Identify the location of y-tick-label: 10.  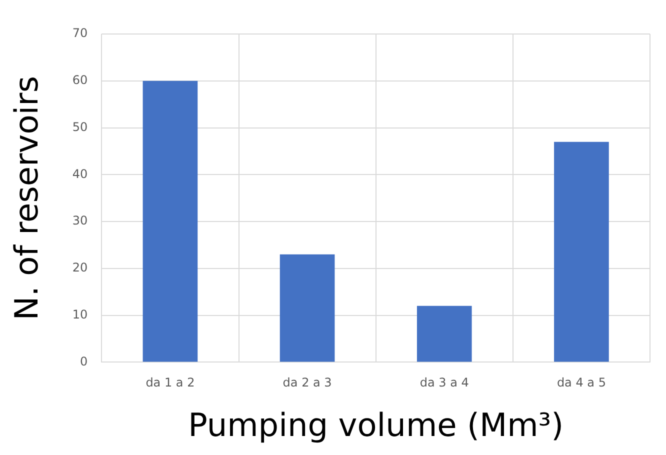
(80, 314).